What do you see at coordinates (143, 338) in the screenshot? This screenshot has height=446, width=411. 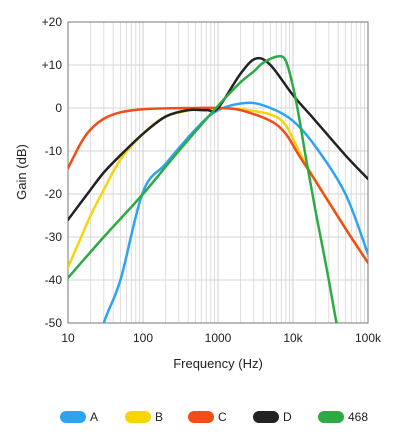 I see `x-tick-label: 100` at bounding box center [143, 338].